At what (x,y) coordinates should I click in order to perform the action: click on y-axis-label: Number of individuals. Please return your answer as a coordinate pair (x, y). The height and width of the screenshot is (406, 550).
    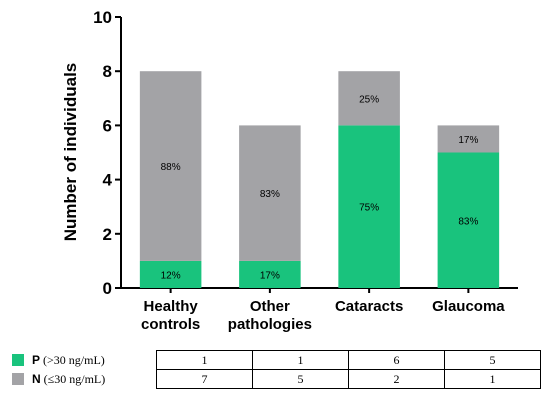
    Looking at the image, I should click on (70, 152).